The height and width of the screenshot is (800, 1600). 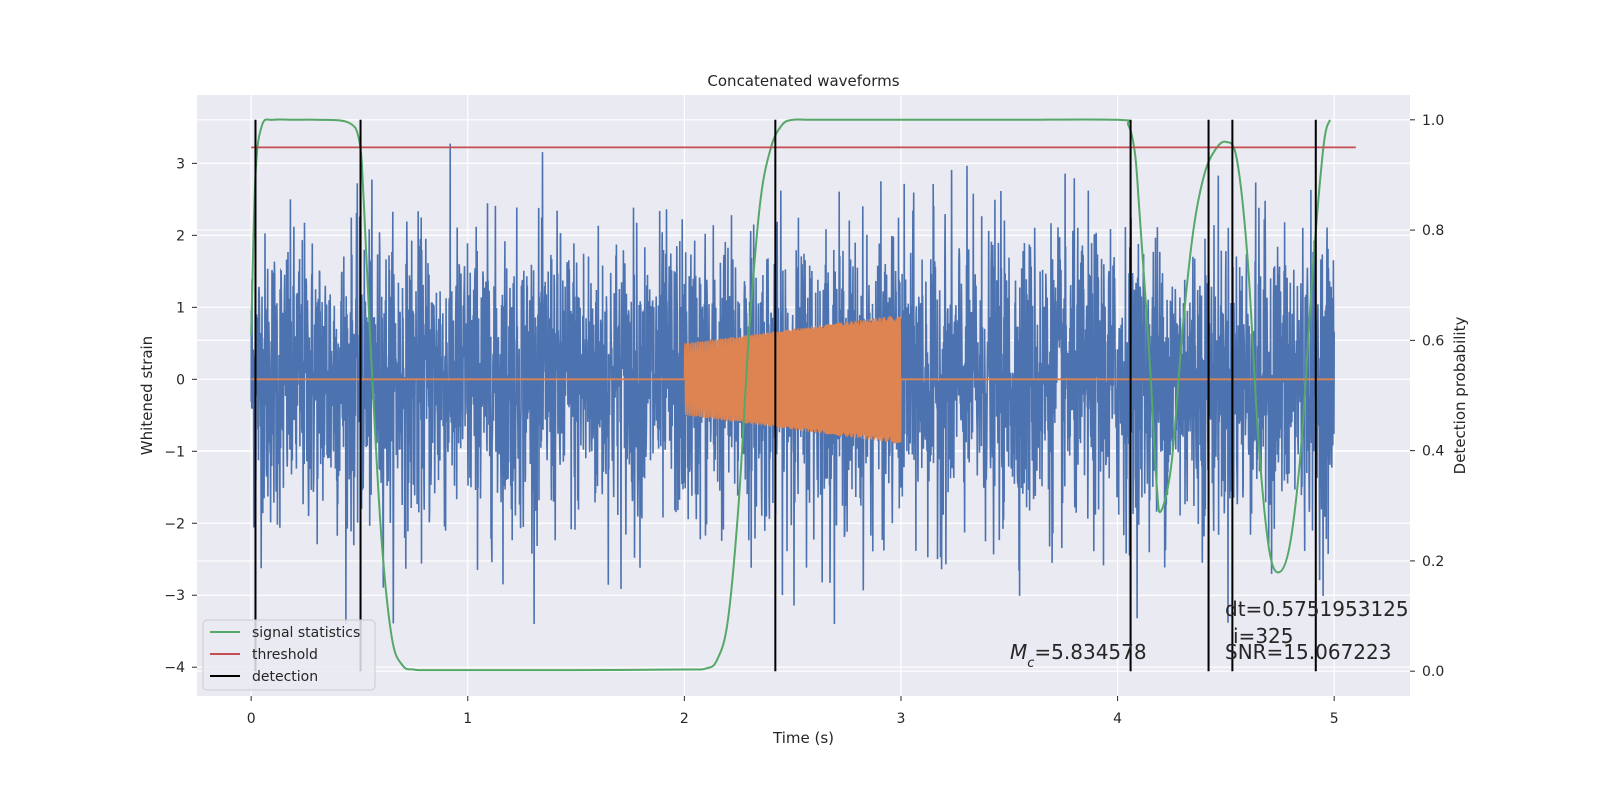 I want to click on y-tick-label: −1, so click(x=174, y=452).